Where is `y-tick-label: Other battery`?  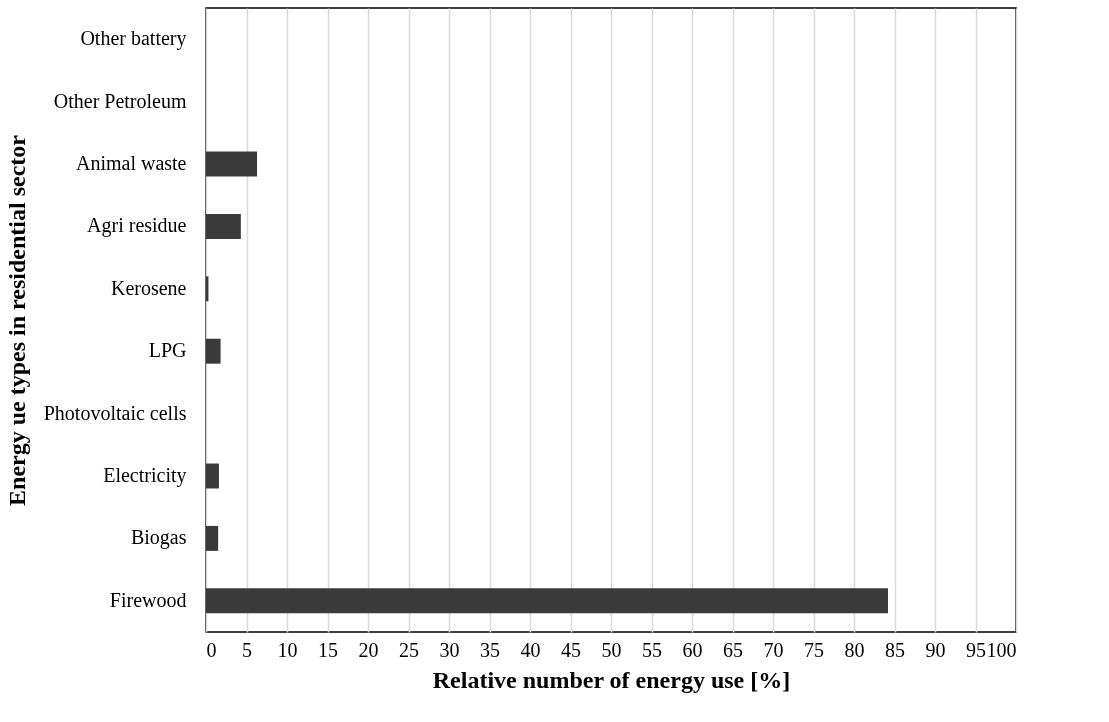
y-tick-label: Other battery is located at coordinates (133, 39).